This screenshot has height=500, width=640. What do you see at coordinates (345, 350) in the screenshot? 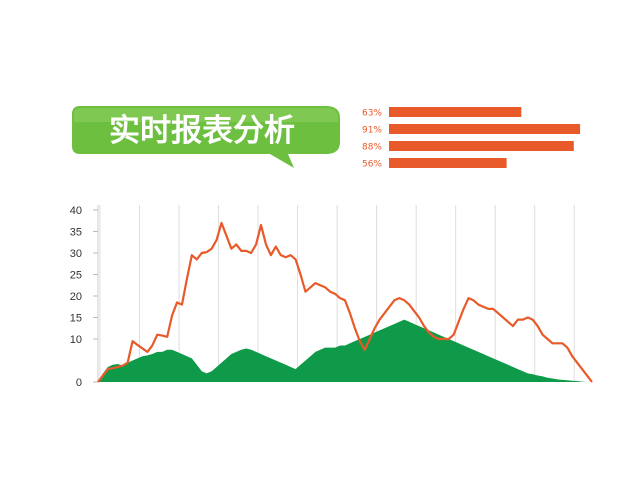
I see `green-area-series` at bounding box center [345, 350].